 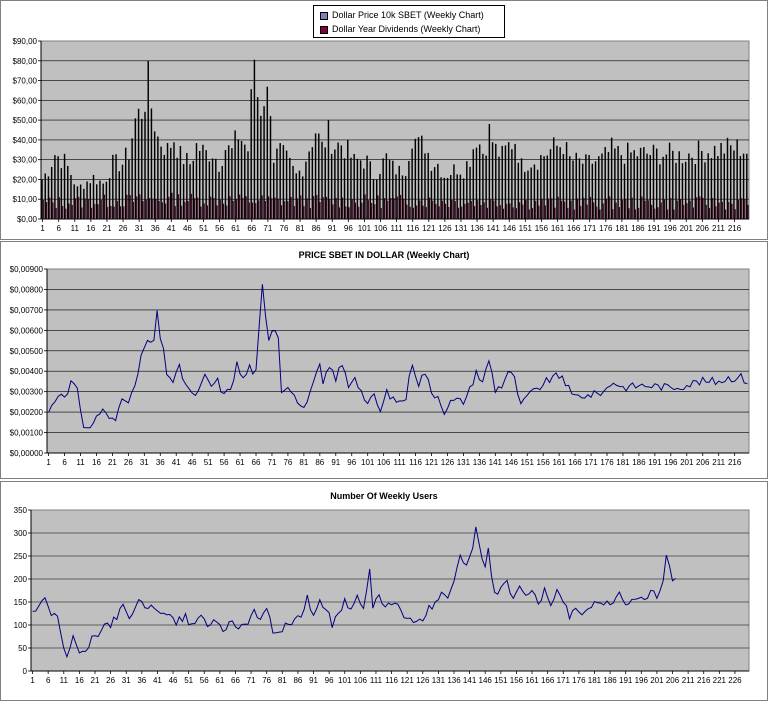 I want to click on x-tick-label: 86, so click(x=319, y=462).